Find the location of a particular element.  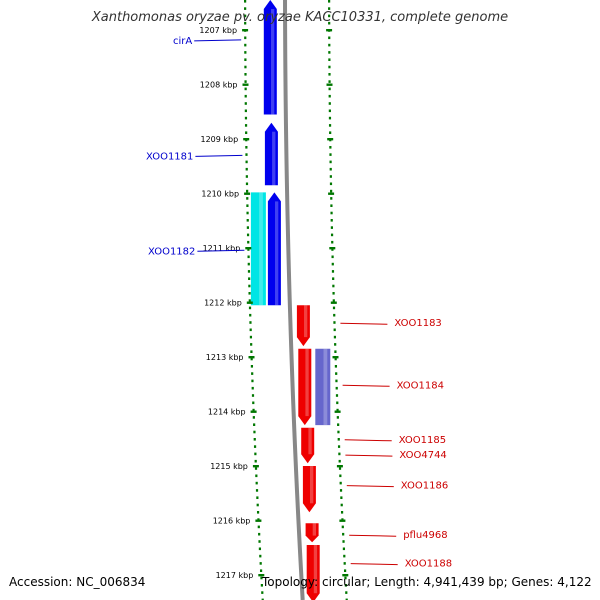

gene-label-xoo1183: XOO1183 is located at coordinates (391, 323).